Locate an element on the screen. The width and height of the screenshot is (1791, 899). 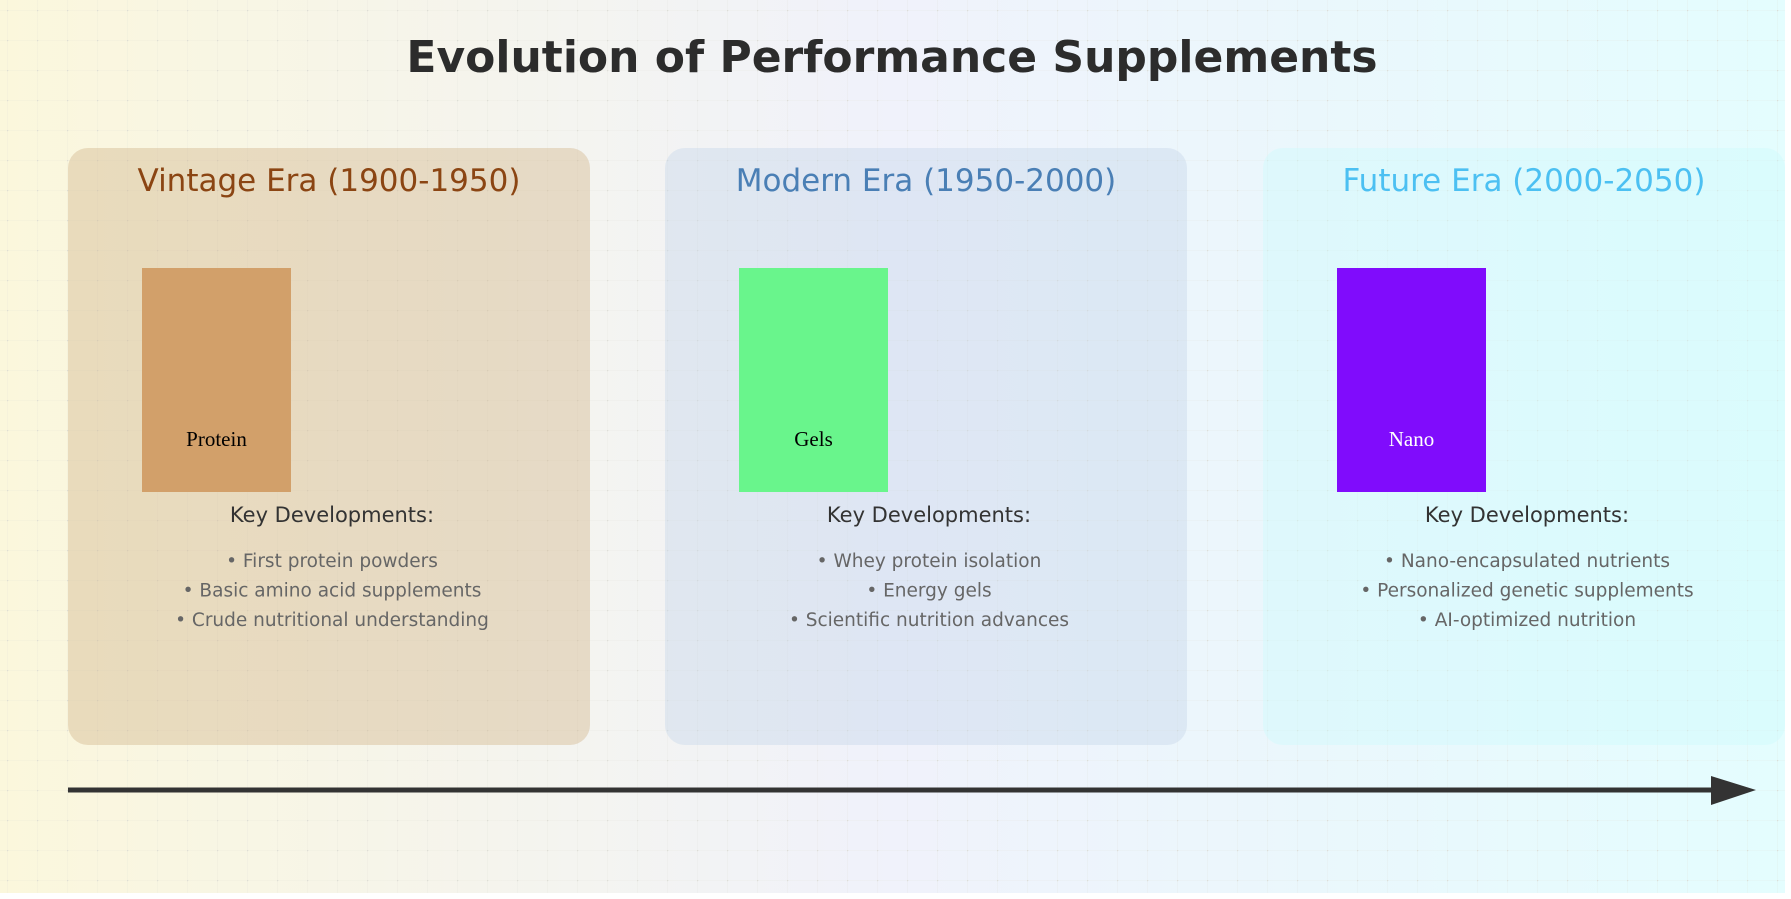
era-title: Modern Era (1950-2000) is located at coordinates (926, 181).